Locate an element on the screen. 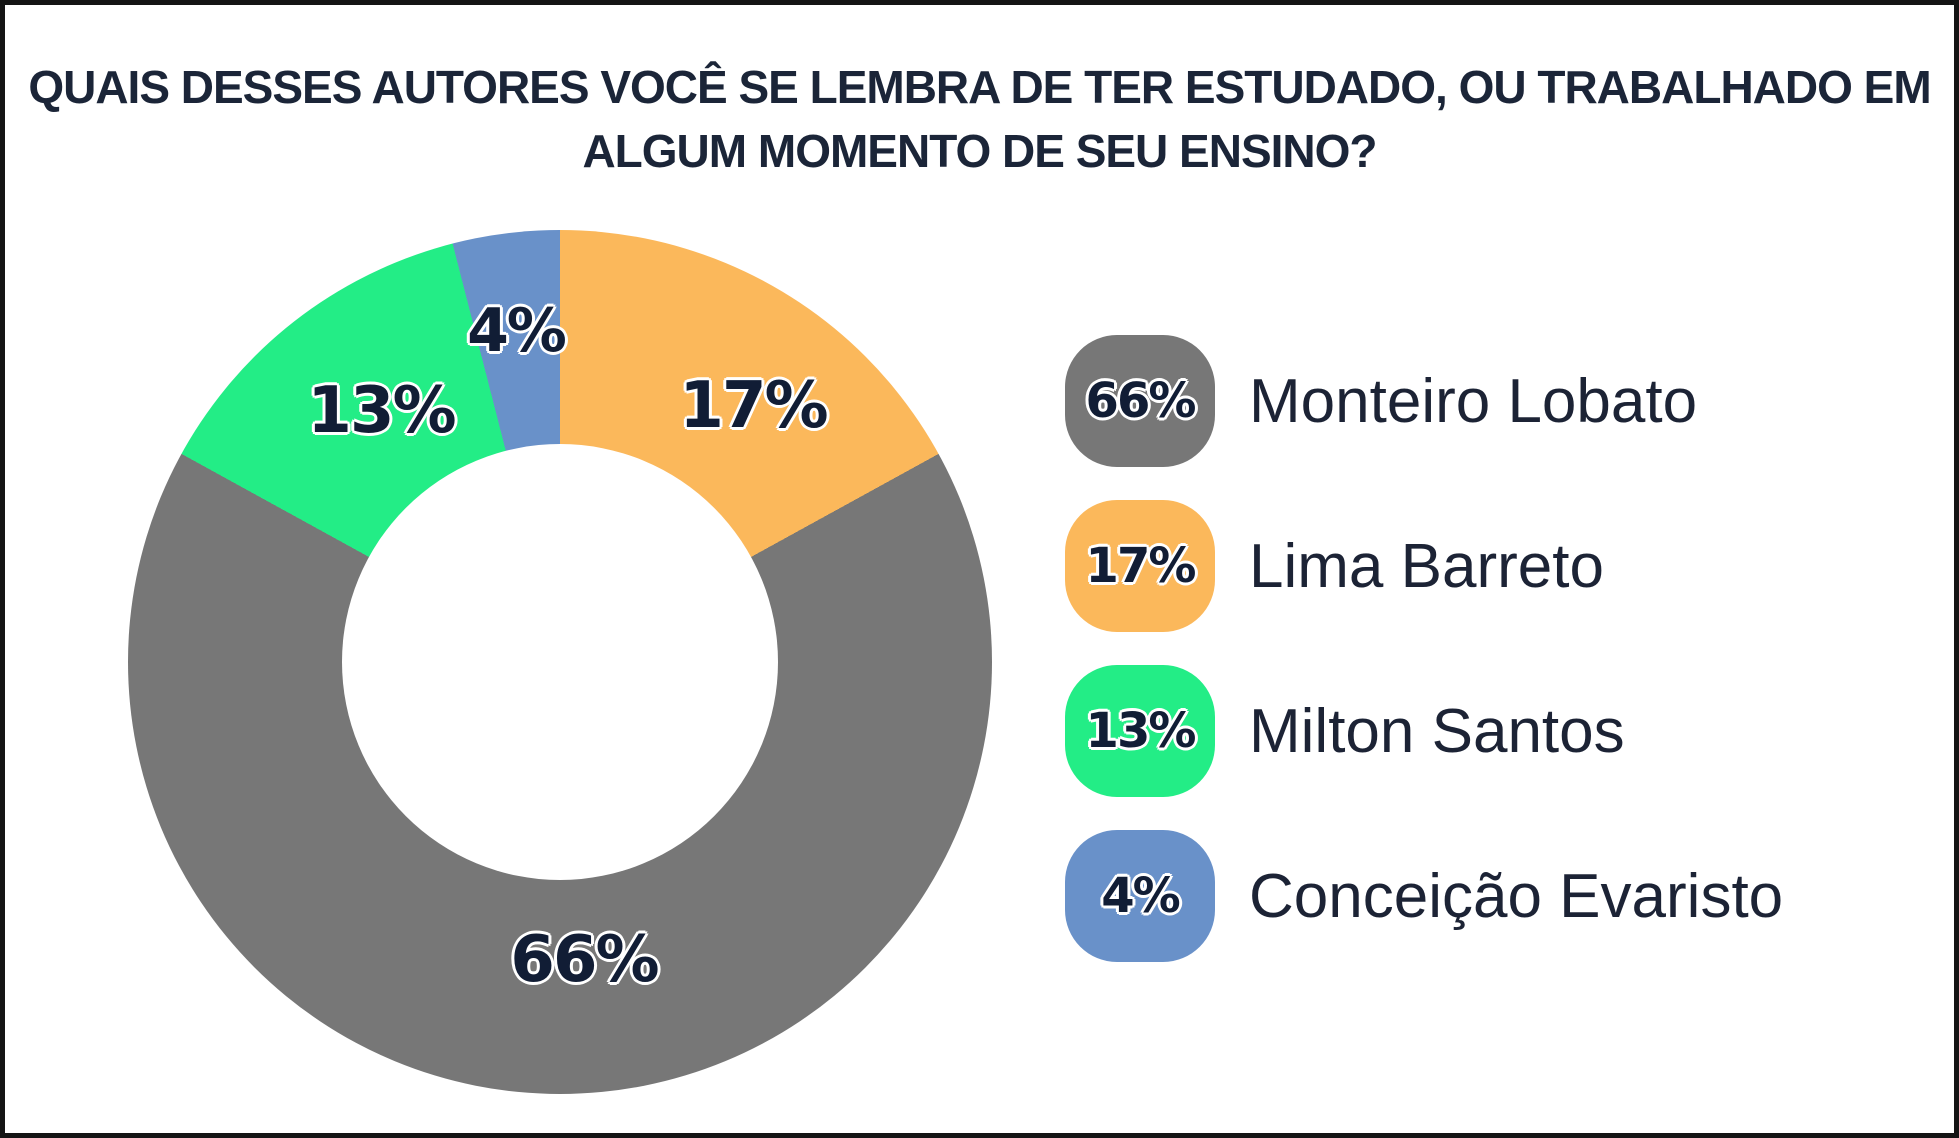  legend-item-monteiro-lobato: 66% Monteiro Lobato is located at coordinates (1381, 401).